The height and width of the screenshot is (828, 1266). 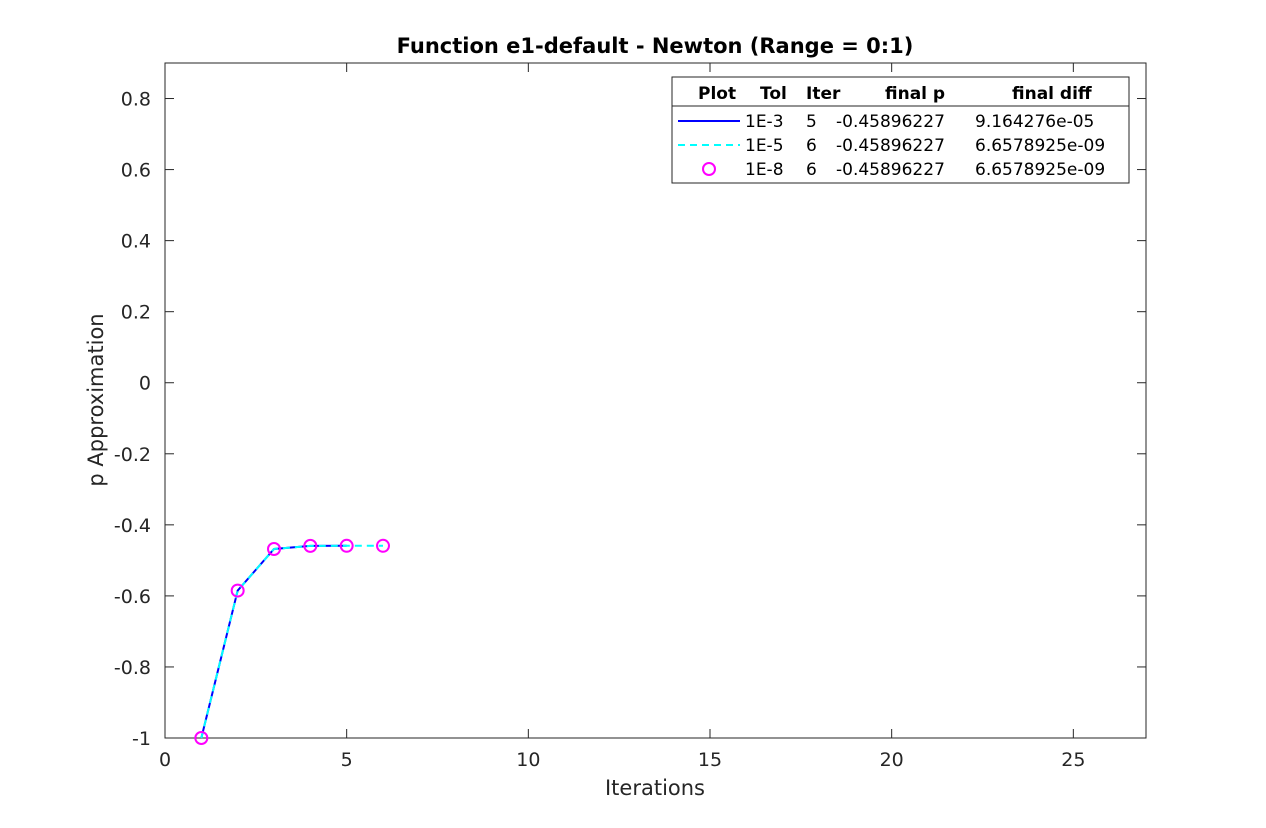 What do you see at coordinates (141, 739) in the screenshot?
I see `y-tick-label: -1` at bounding box center [141, 739].